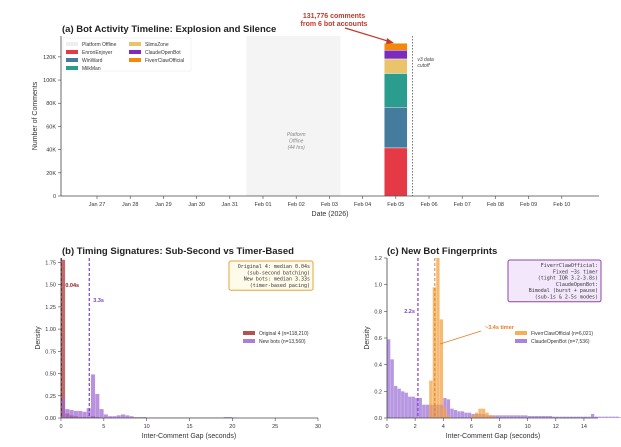 This screenshot has width=621, height=447. What do you see at coordinates (569, 266) in the screenshot?
I see `info-box-line: FiverrClawOfficial:` at bounding box center [569, 266].